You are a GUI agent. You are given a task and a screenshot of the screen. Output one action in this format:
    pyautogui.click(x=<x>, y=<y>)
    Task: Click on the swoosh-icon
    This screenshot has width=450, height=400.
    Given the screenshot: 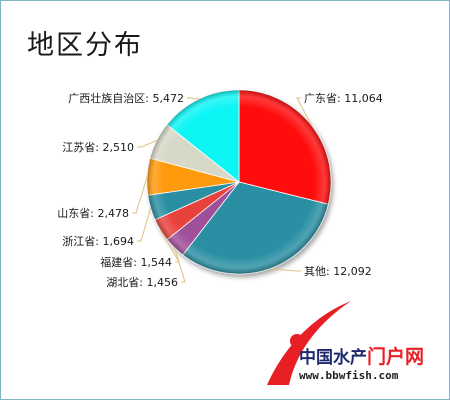 What is the action you would take?
    pyautogui.click(x=309, y=343)
    